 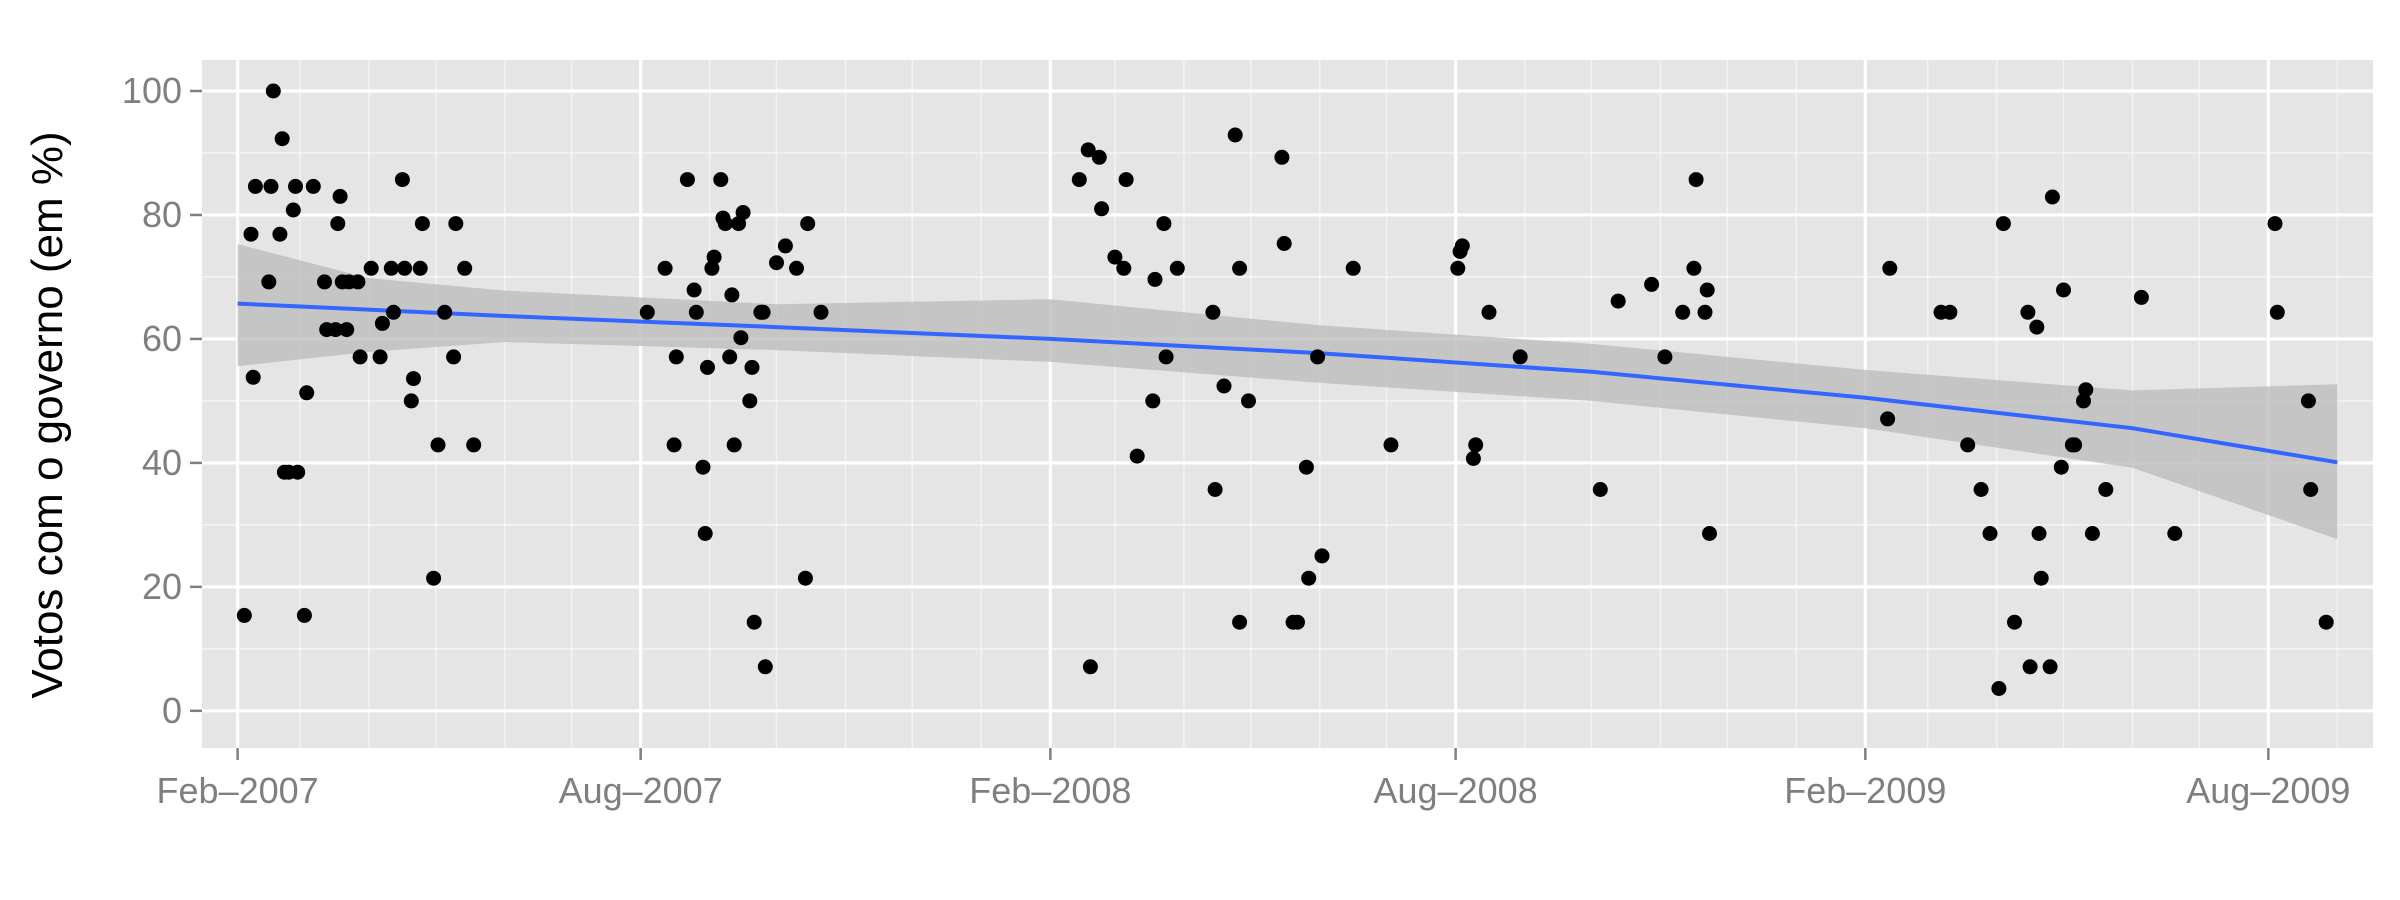 What do you see at coordinates (162, 214) in the screenshot?
I see `y-tick-label: 80` at bounding box center [162, 214].